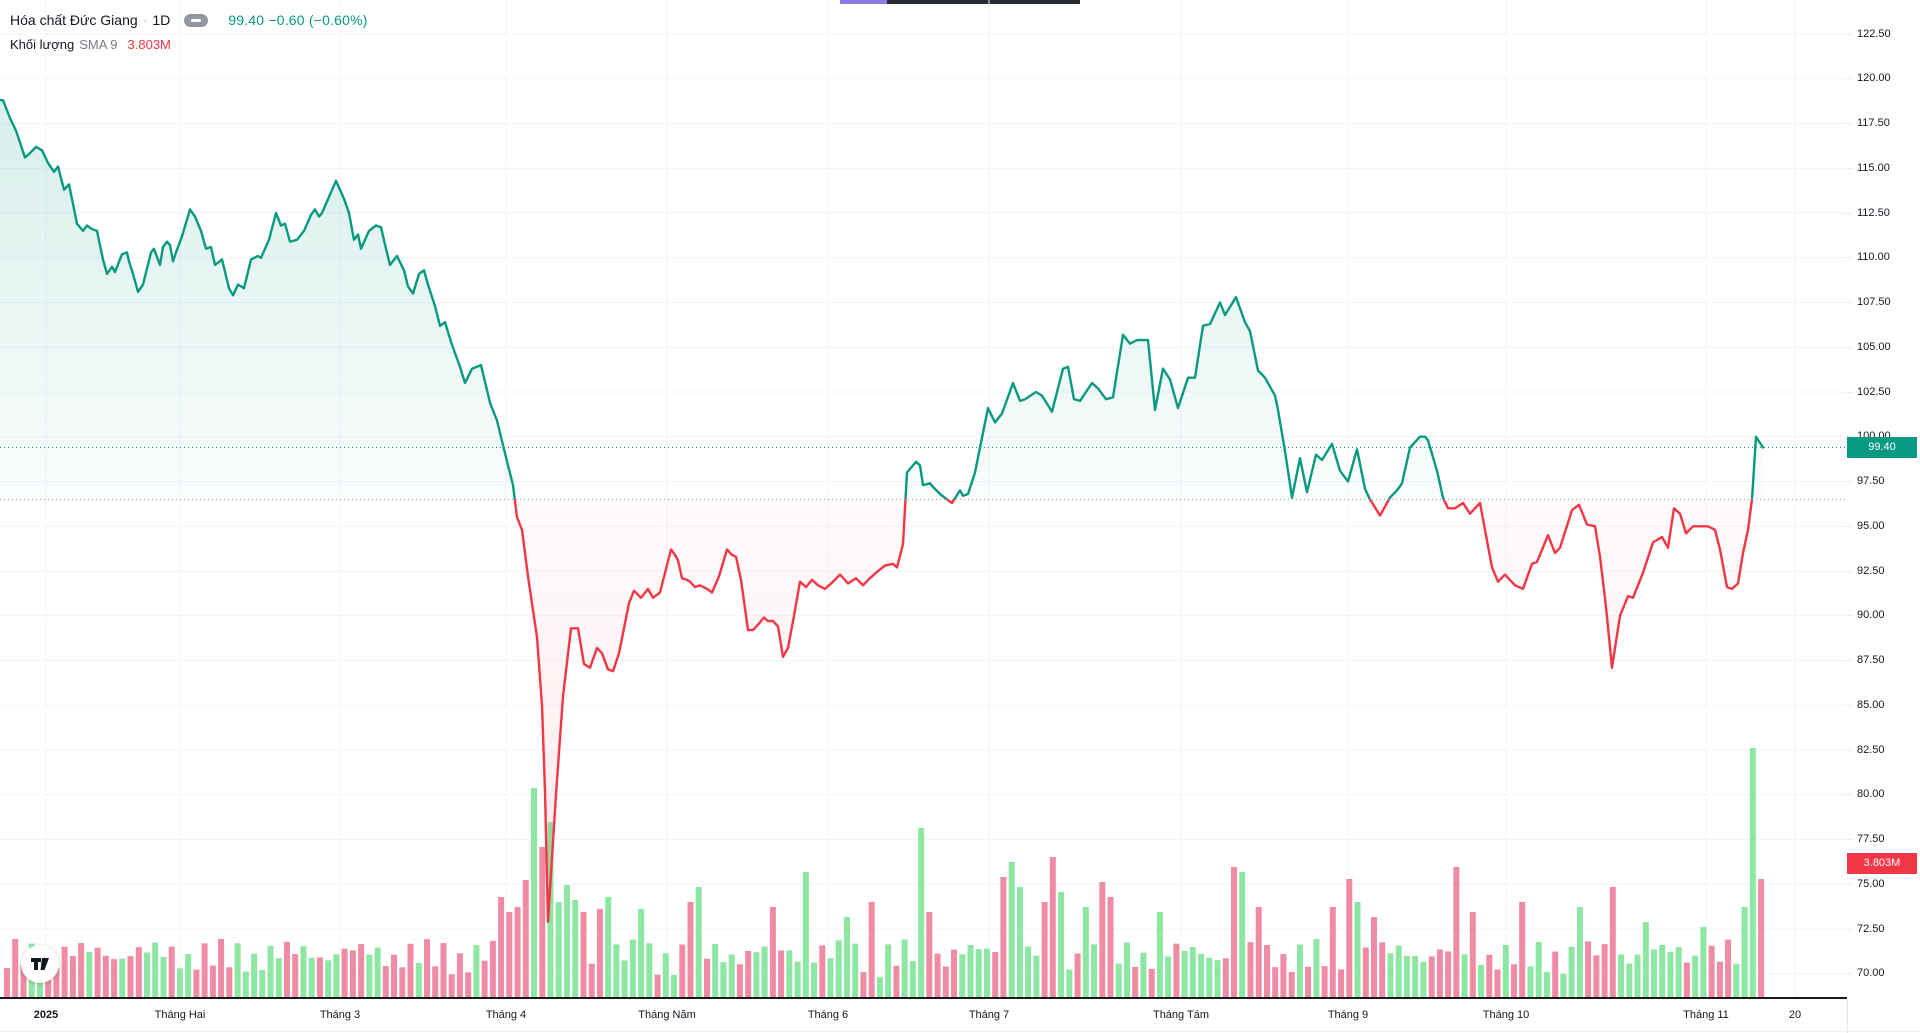 The width and height of the screenshot is (1920, 1033). I want to click on legend-hide-button, so click(196, 20).